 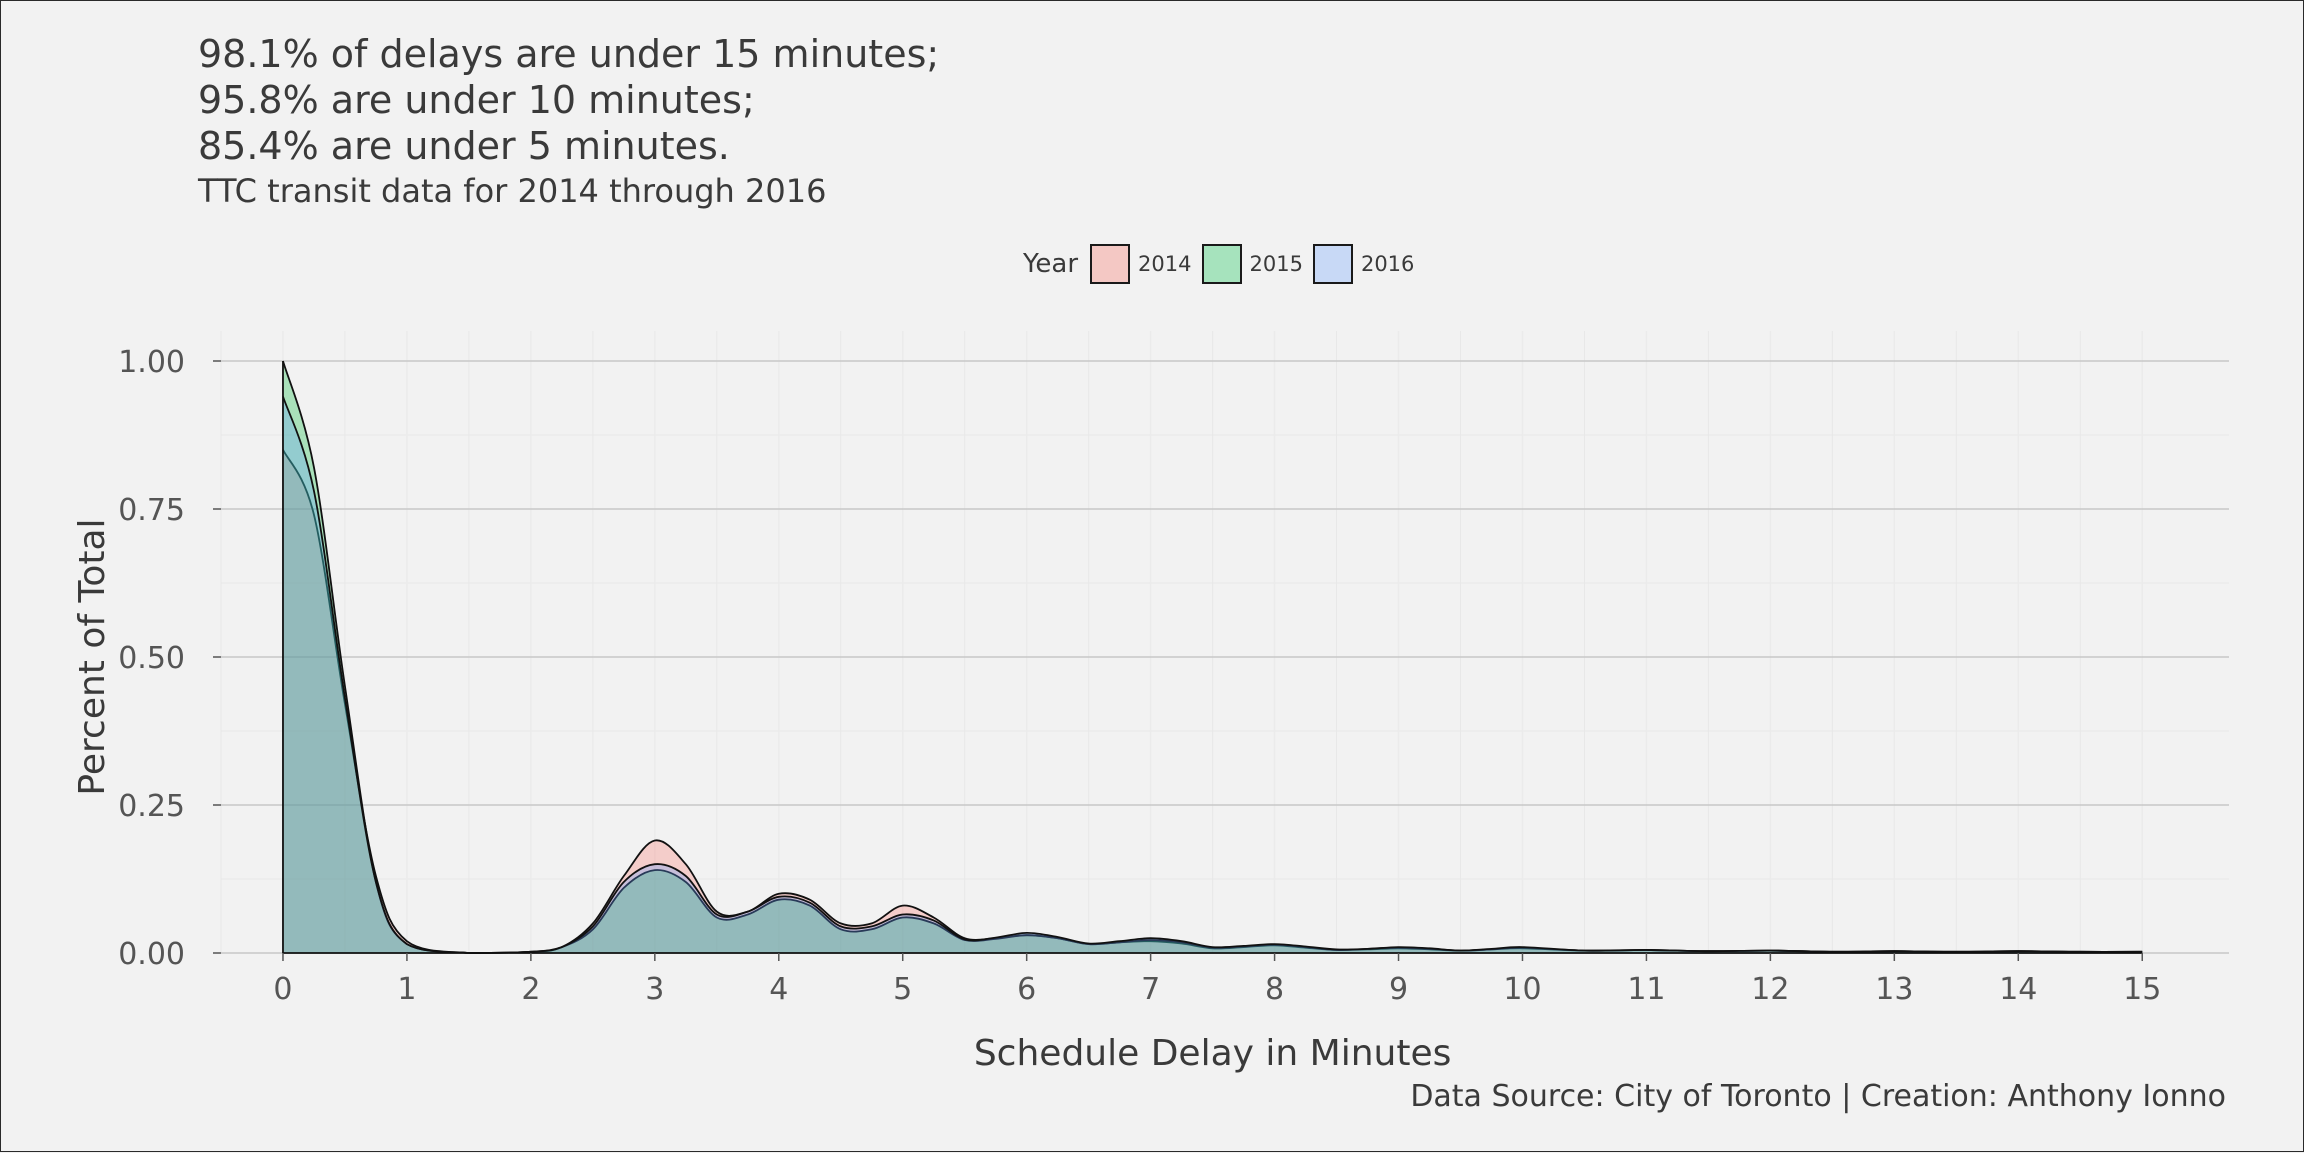 What do you see at coordinates (778, 989) in the screenshot?
I see `x-tick-label: 4` at bounding box center [778, 989].